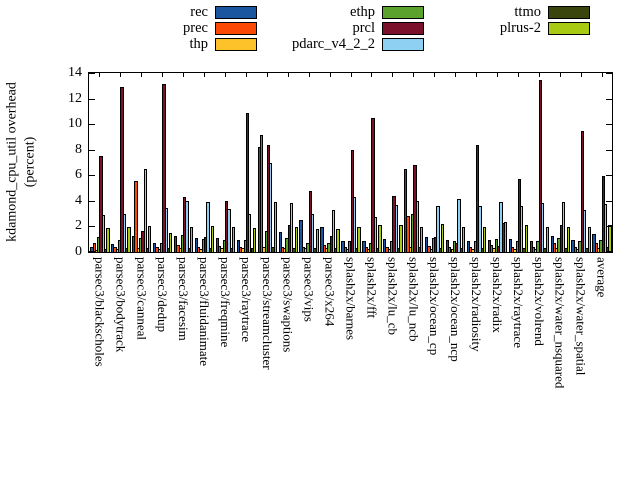  I want to click on x-tick-label-14: splash2x/lu_cb, so click(393, 296).